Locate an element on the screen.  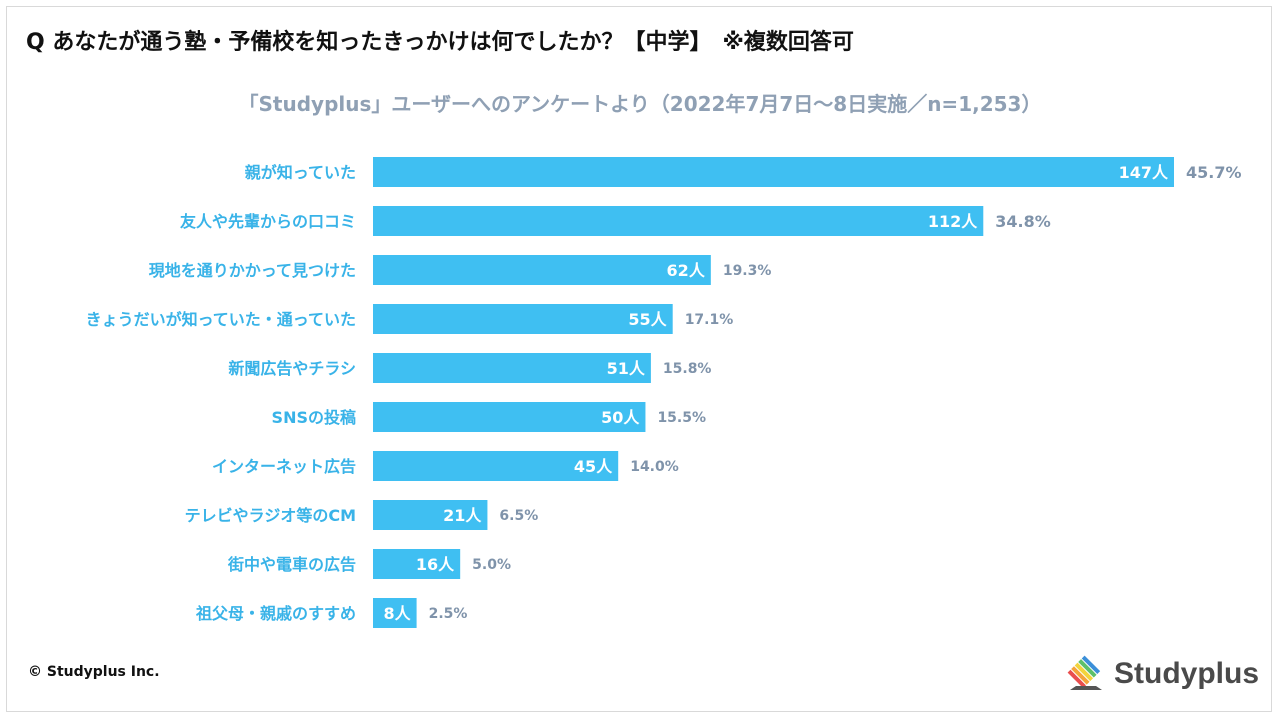
bar-value-label: 112人 is located at coordinates (953, 221).